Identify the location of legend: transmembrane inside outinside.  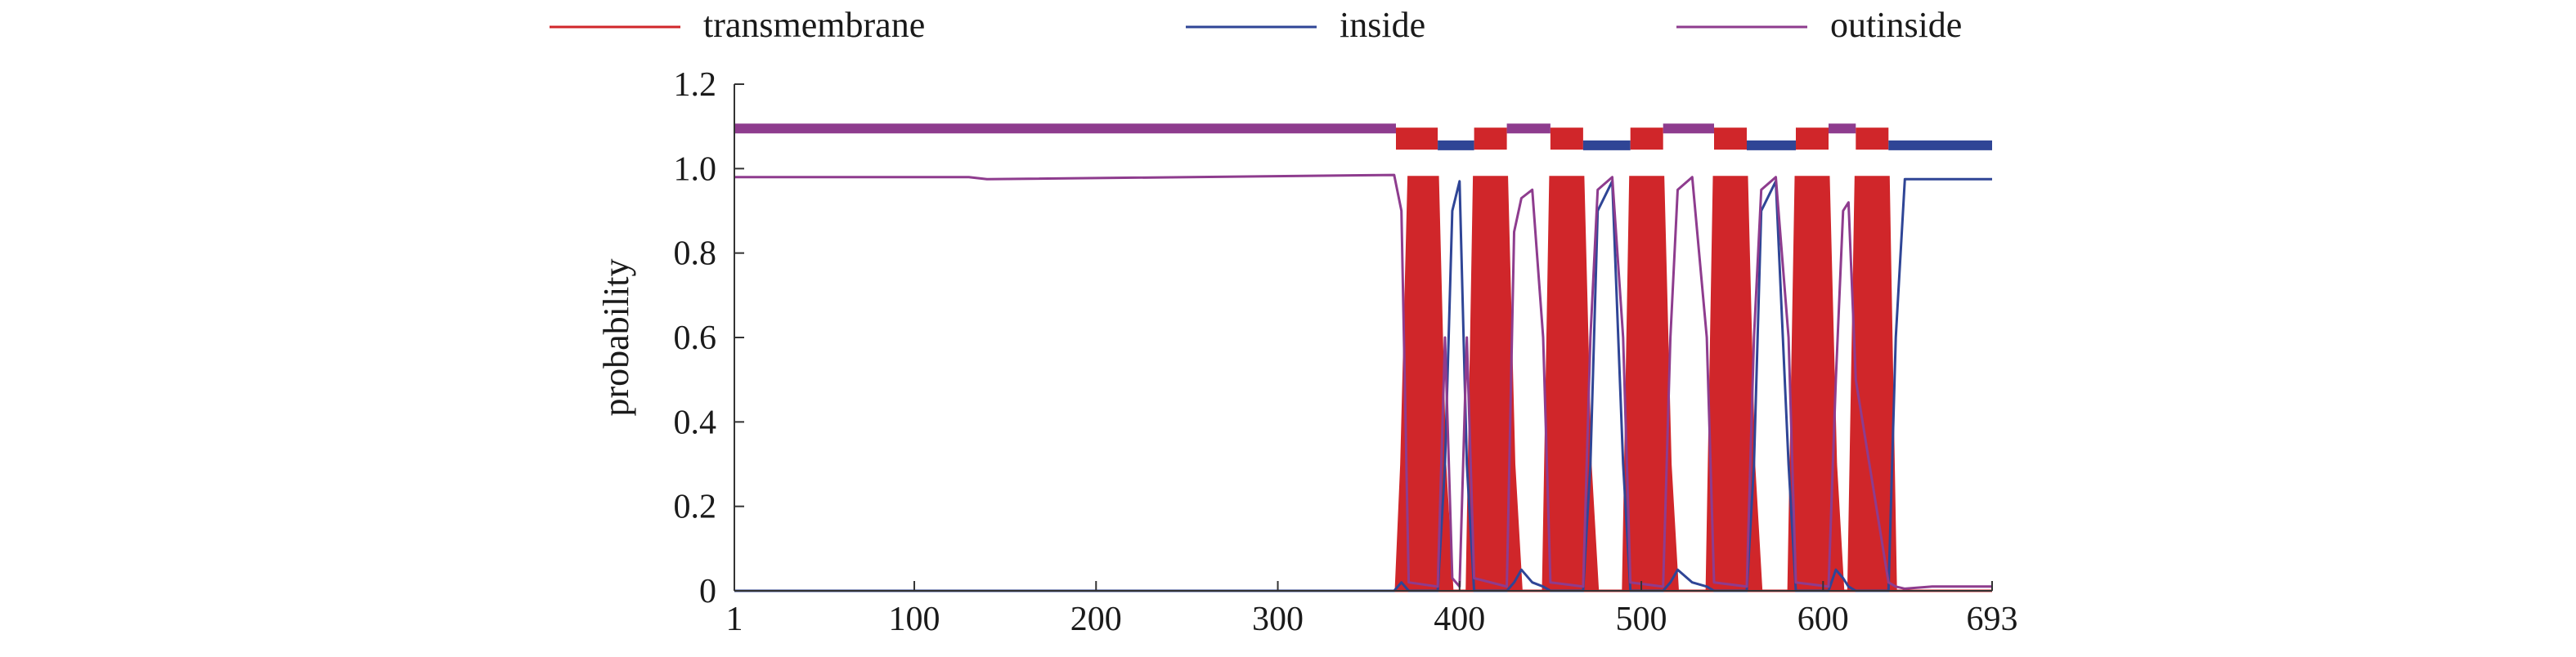
(1256, 25).